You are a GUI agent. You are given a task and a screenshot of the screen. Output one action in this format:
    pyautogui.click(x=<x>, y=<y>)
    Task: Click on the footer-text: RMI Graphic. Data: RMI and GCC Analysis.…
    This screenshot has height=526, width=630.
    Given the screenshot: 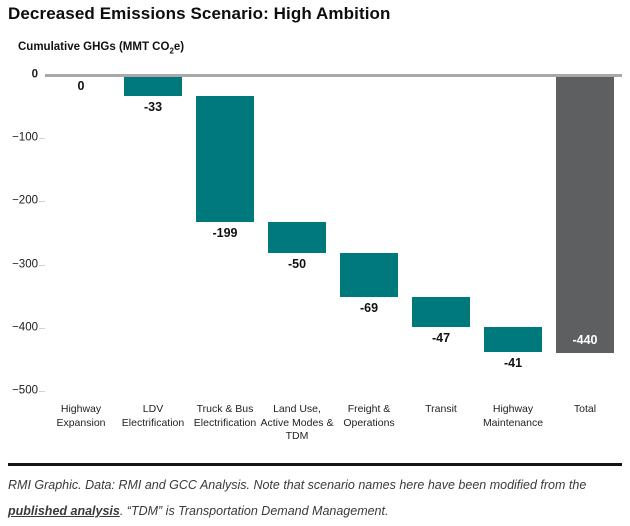 What is the action you would take?
    pyautogui.click(x=315, y=498)
    